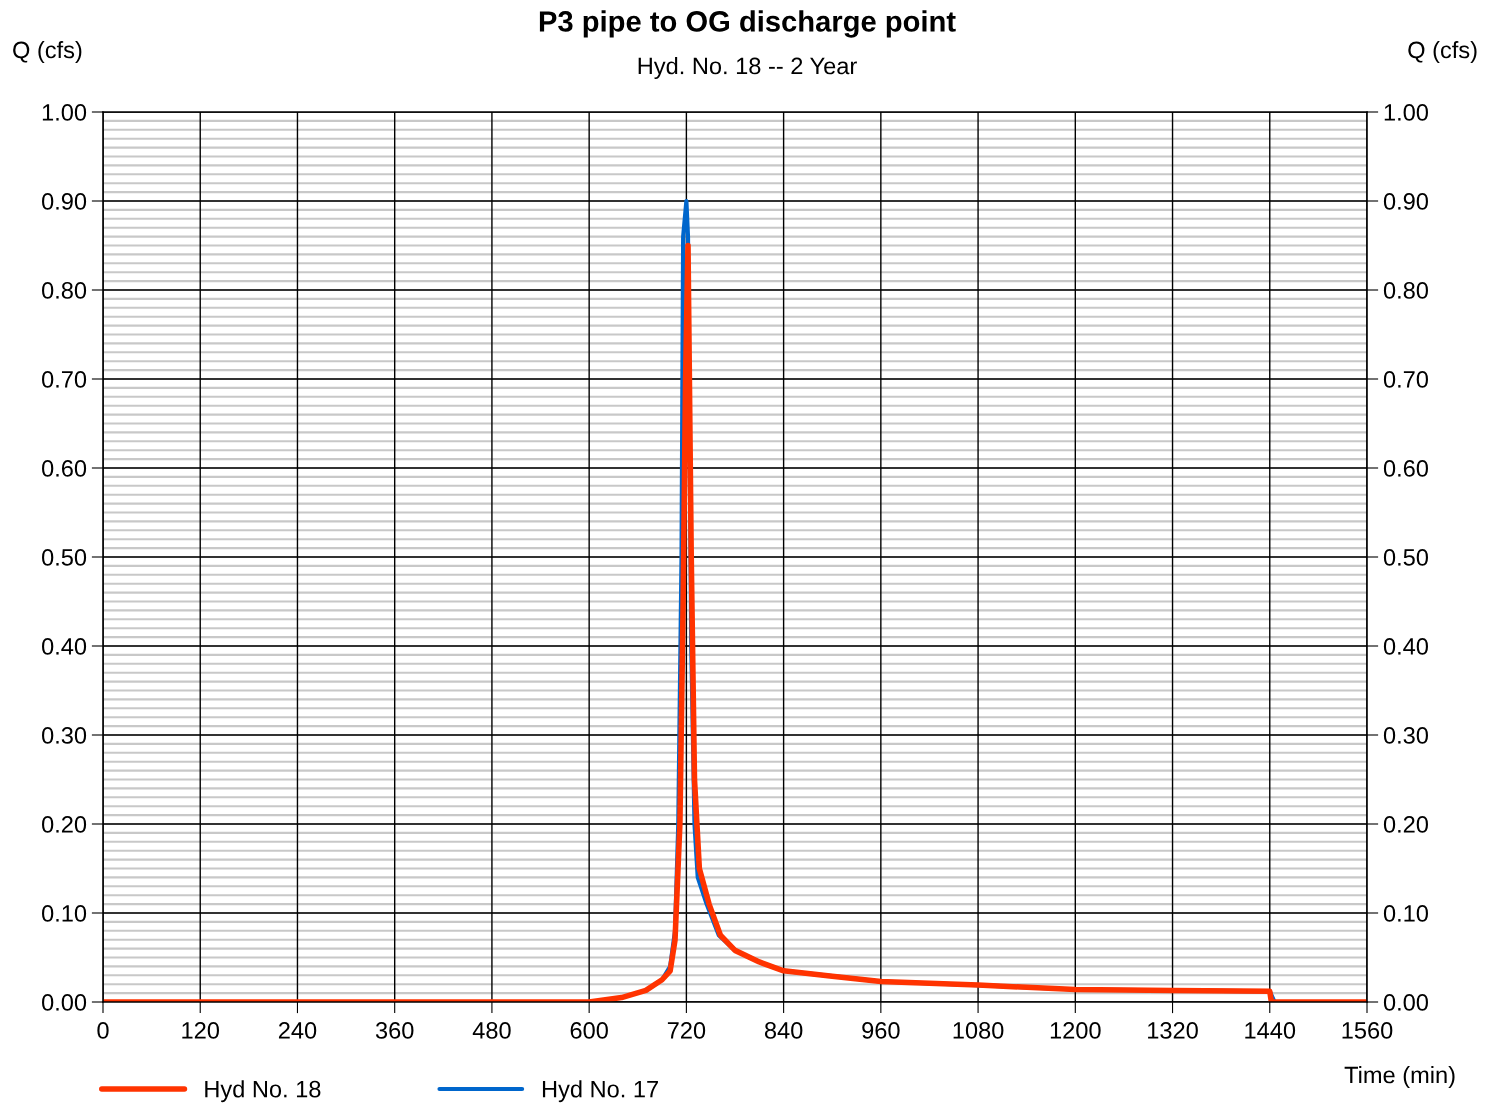 The width and height of the screenshot is (1494, 1114). Describe the element at coordinates (64, 112) in the screenshot. I see `y-tick-label: 1.00` at that location.